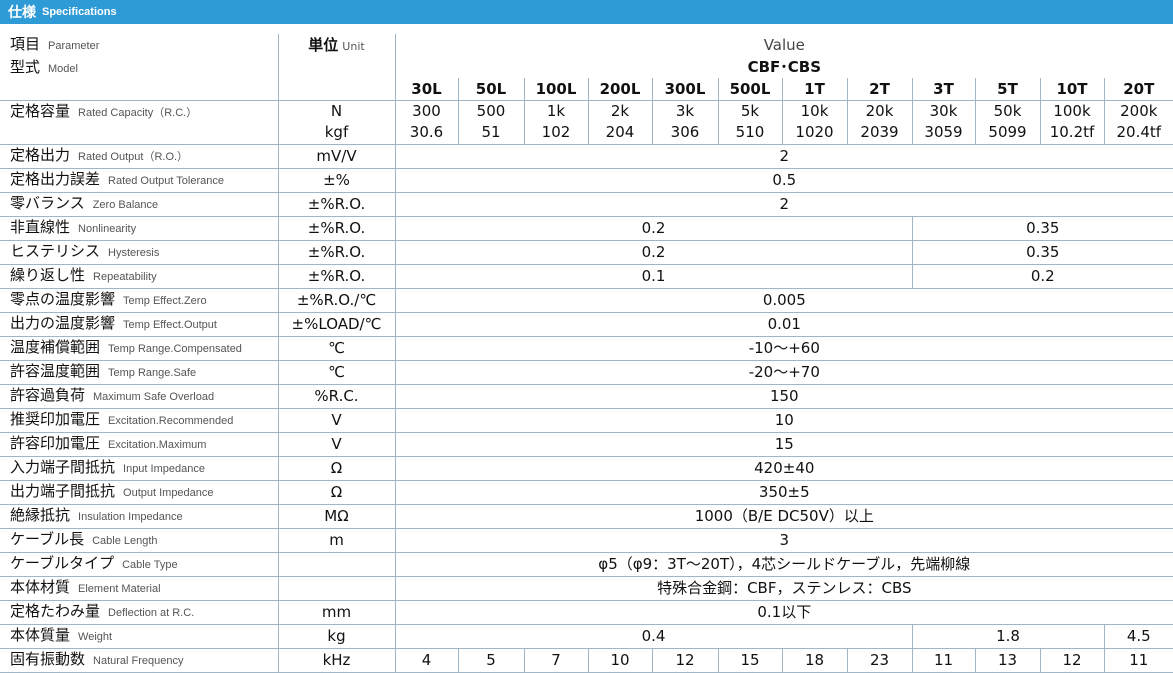 Image resolution: width=1173 pixels, height=673 pixels. Describe the element at coordinates (586, 252) in the screenshot. I see `spec-row: ヒステリシス Hysteresis ±%R.O. 0.2 0.35` at that location.